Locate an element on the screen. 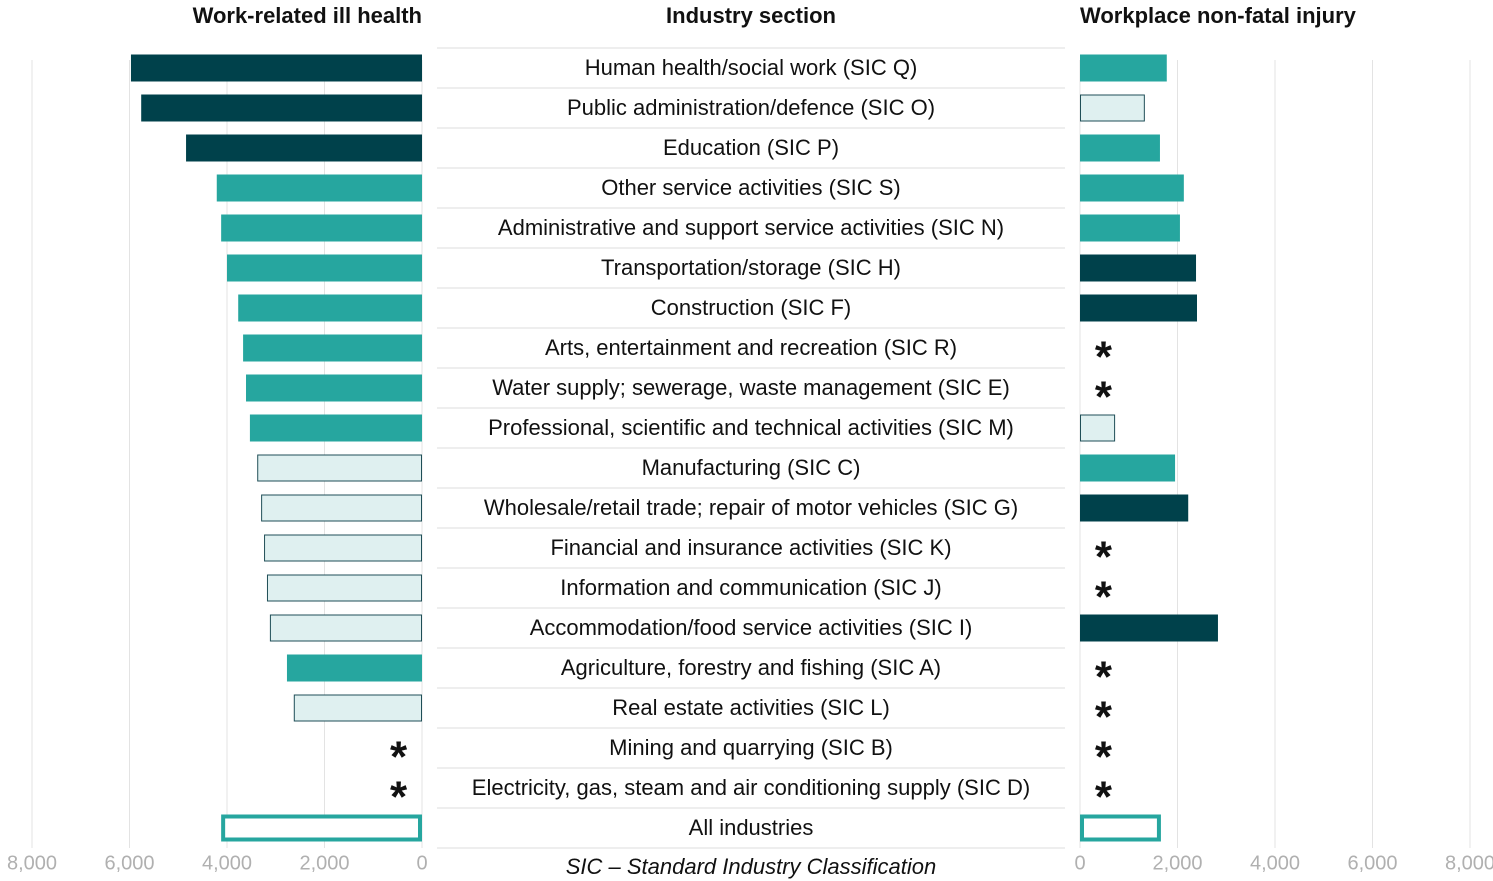 Image resolution: width=1493 pixels, height=881 pixels. category-label: Education (SIC P) is located at coordinates (751, 147).